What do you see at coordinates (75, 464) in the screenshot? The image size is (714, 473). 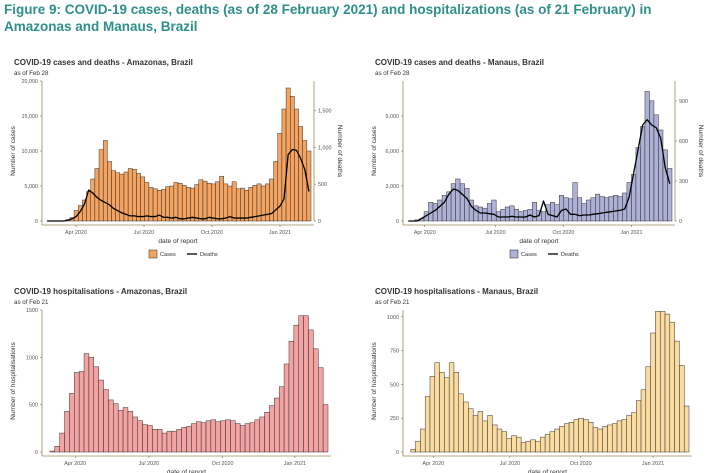 I see `x-tick-label: Apr 2020` at bounding box center [75, 464].